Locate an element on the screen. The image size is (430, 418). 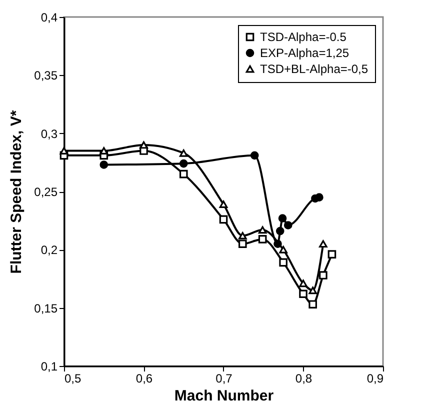
x-tick-label: 0,6 is located at coordinates (144, 379).